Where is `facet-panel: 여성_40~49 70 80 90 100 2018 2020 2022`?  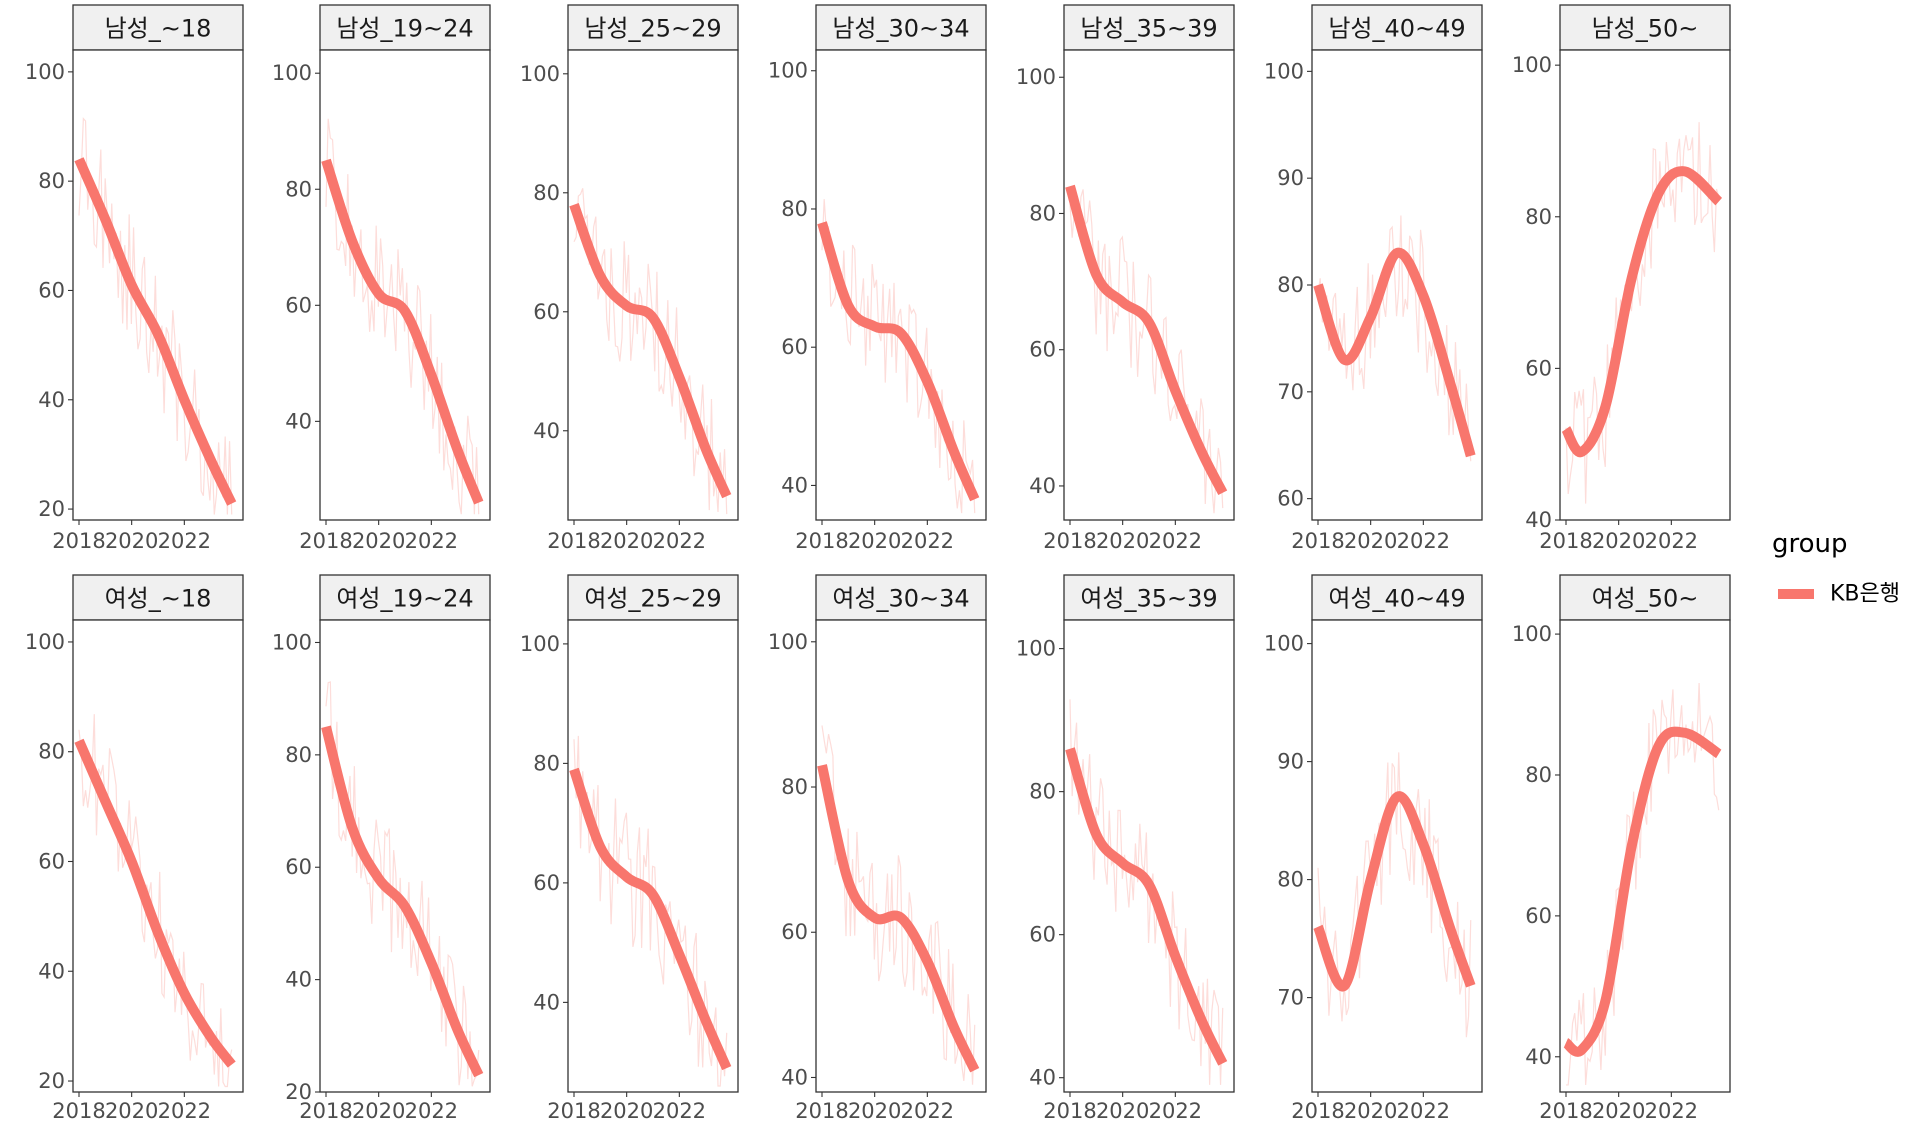 facet-panel: 여성_40~49 70 80 90 100 2018 2020 2022 is located at coordinates (1373, 848).